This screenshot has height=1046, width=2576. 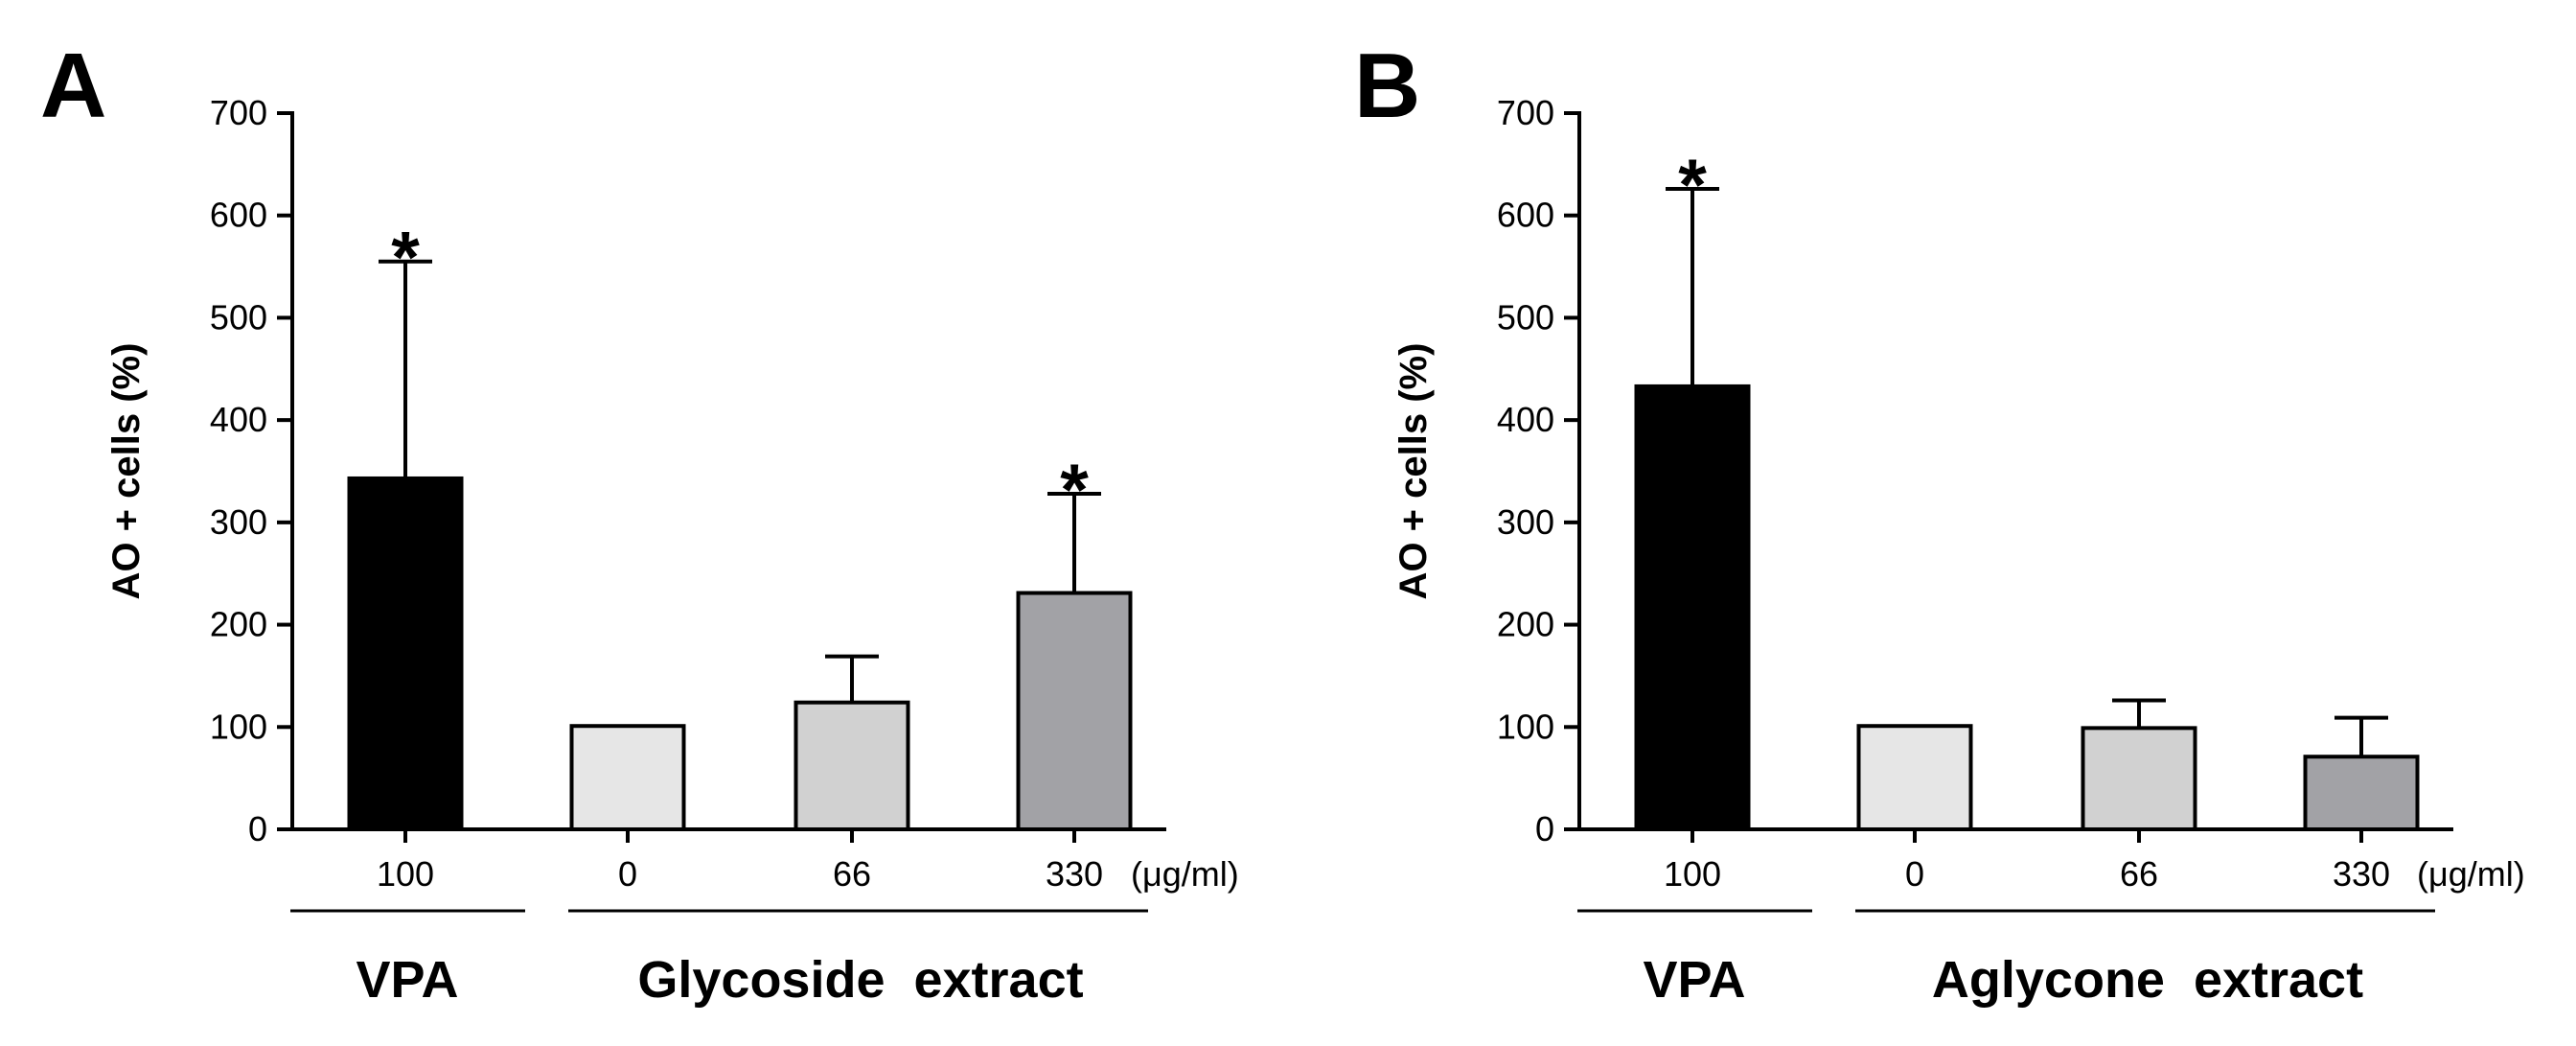 What do you see at coordinates (1387, 86) in the screenshot?
I see `panel-label: B` at bounding box center [1387, 86].